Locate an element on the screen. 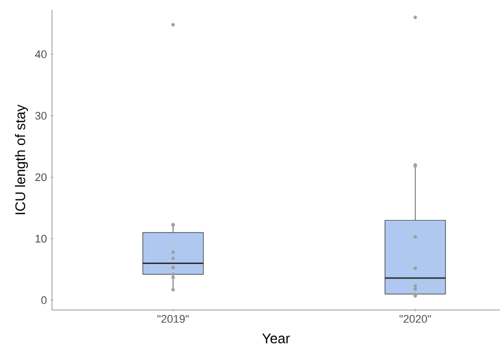  x-axis-title: Year is located at coordinates (276, 339).